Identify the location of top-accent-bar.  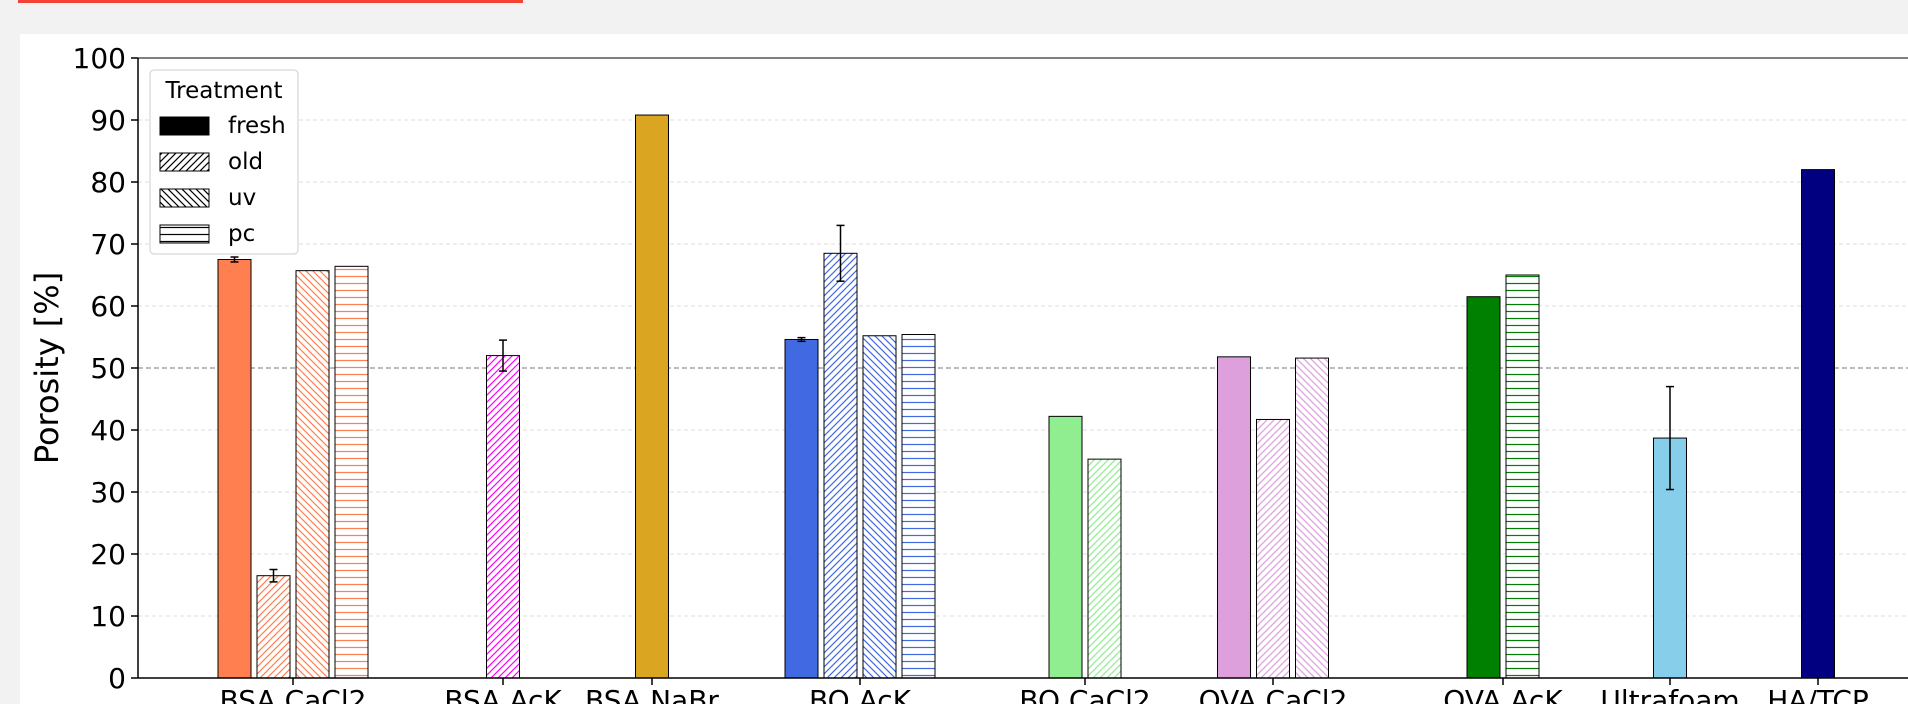
(270, 1).